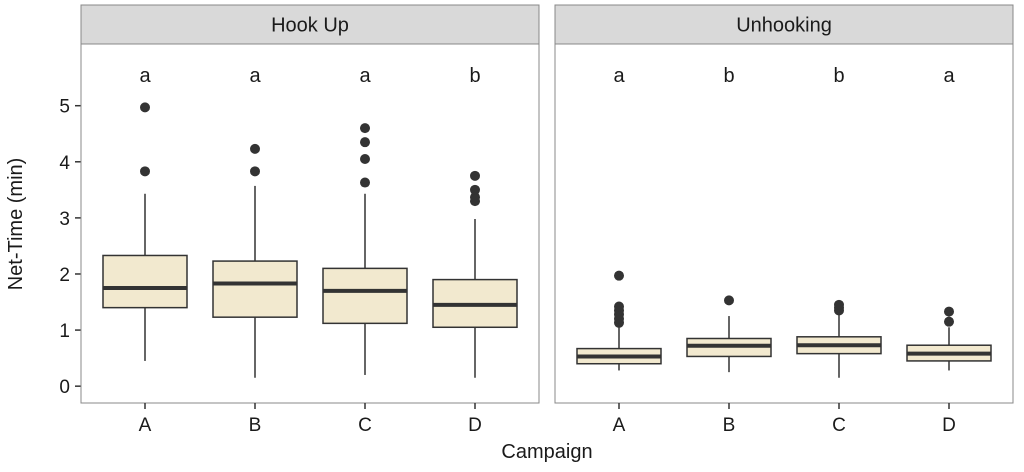  What do you see at coordinates (546, 452) in the screenshot?
I see `x-axis-title: Campaign` at bounding box center [546, 452].